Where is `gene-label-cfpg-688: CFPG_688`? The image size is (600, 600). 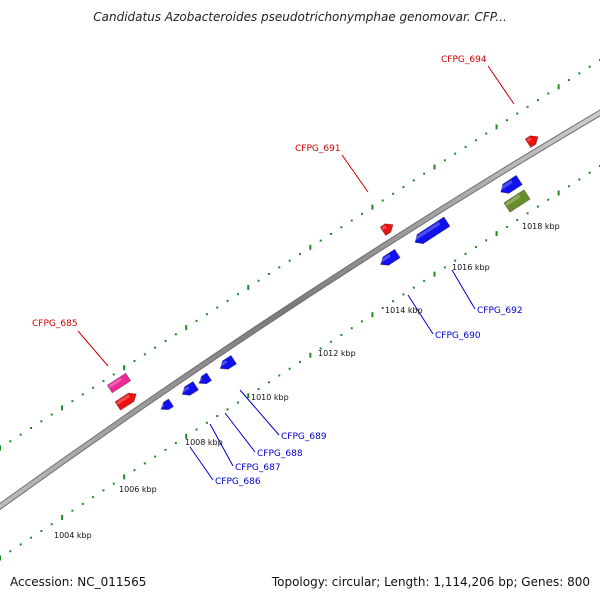 gene-label-cfpg-688: CFPG_688 is located at coordinates (280, 454).